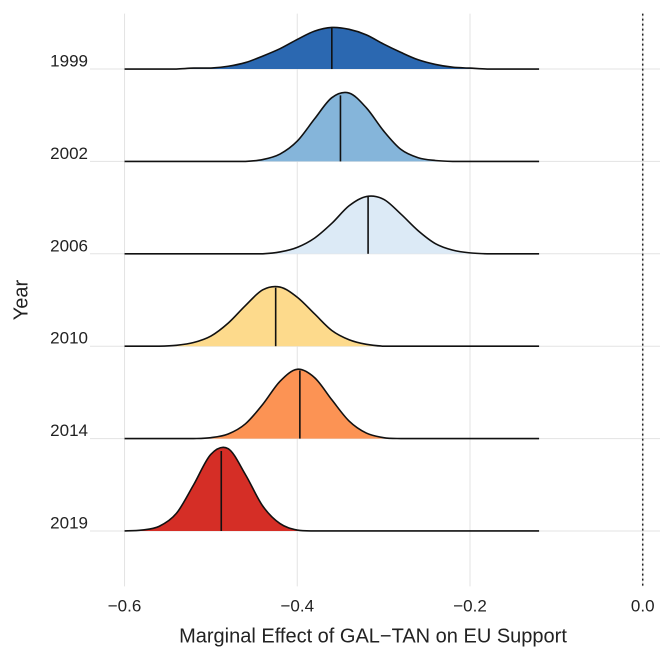  What do you see at coordinates (69, 338) in the screenshot?
I see `y-tick-label: 2010` at bounding box center [69, 338].